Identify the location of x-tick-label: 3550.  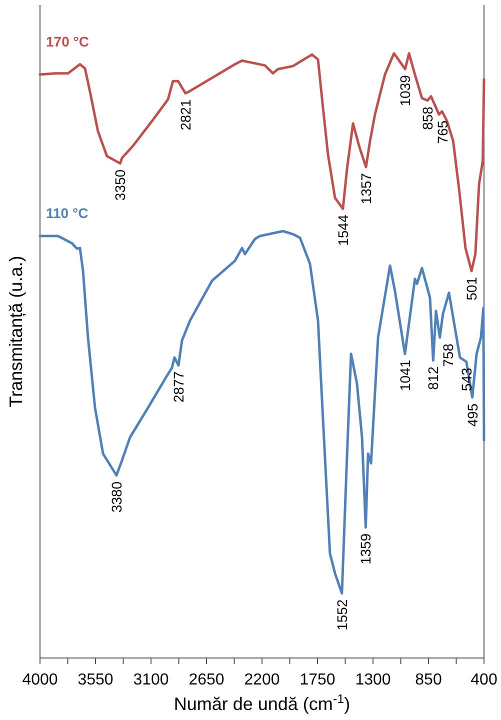
(96, 680).